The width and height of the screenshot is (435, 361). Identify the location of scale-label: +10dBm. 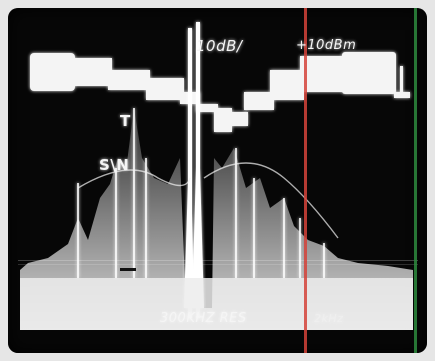
(326, 45).